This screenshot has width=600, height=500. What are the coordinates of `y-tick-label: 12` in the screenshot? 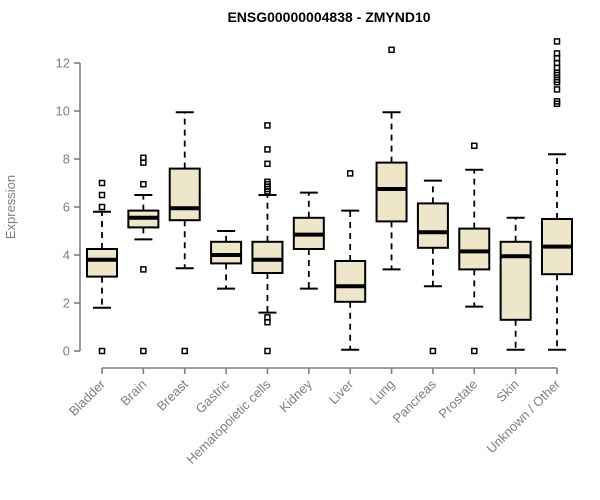 It's located at (63, 63).